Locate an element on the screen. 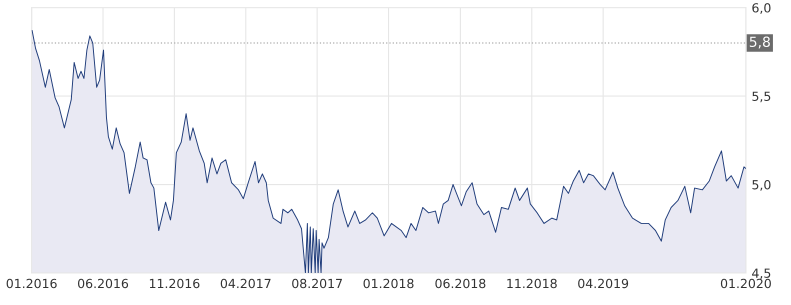 The width and height of the screenshot is (791, 305). y-tick-label: 4,5 is located at coordinates (761, 274).